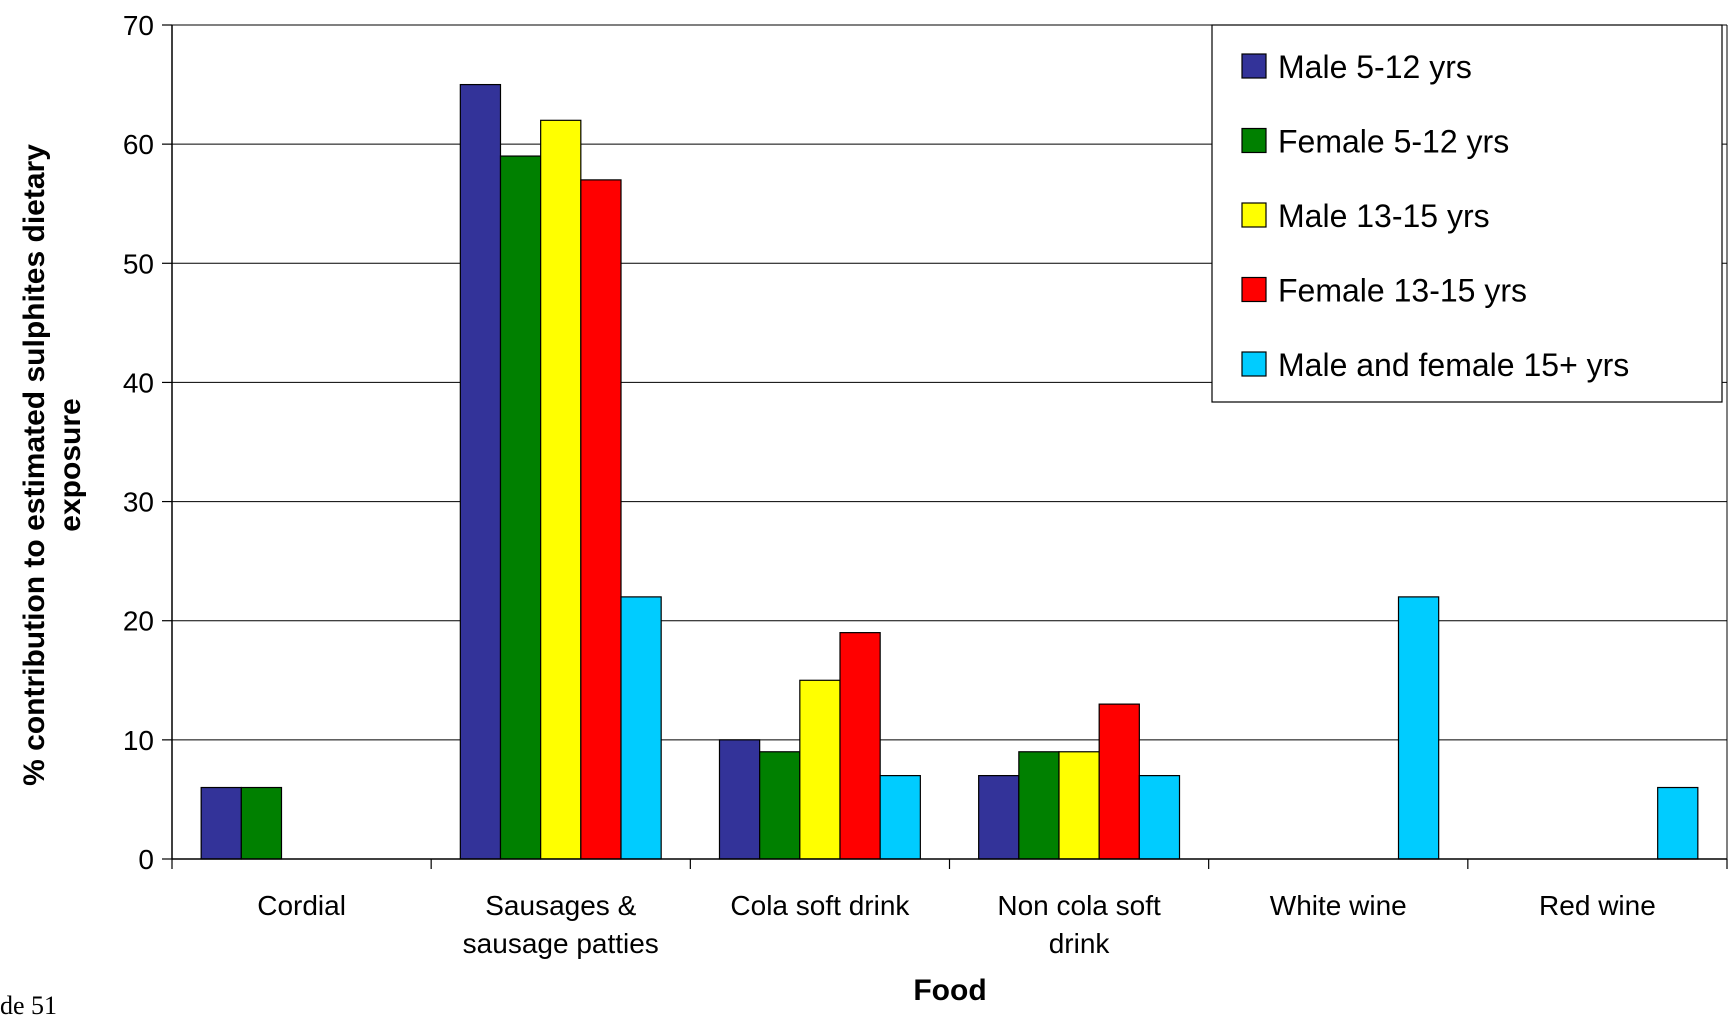  I want to click on x-axis-title: Food, so click(949, 990).